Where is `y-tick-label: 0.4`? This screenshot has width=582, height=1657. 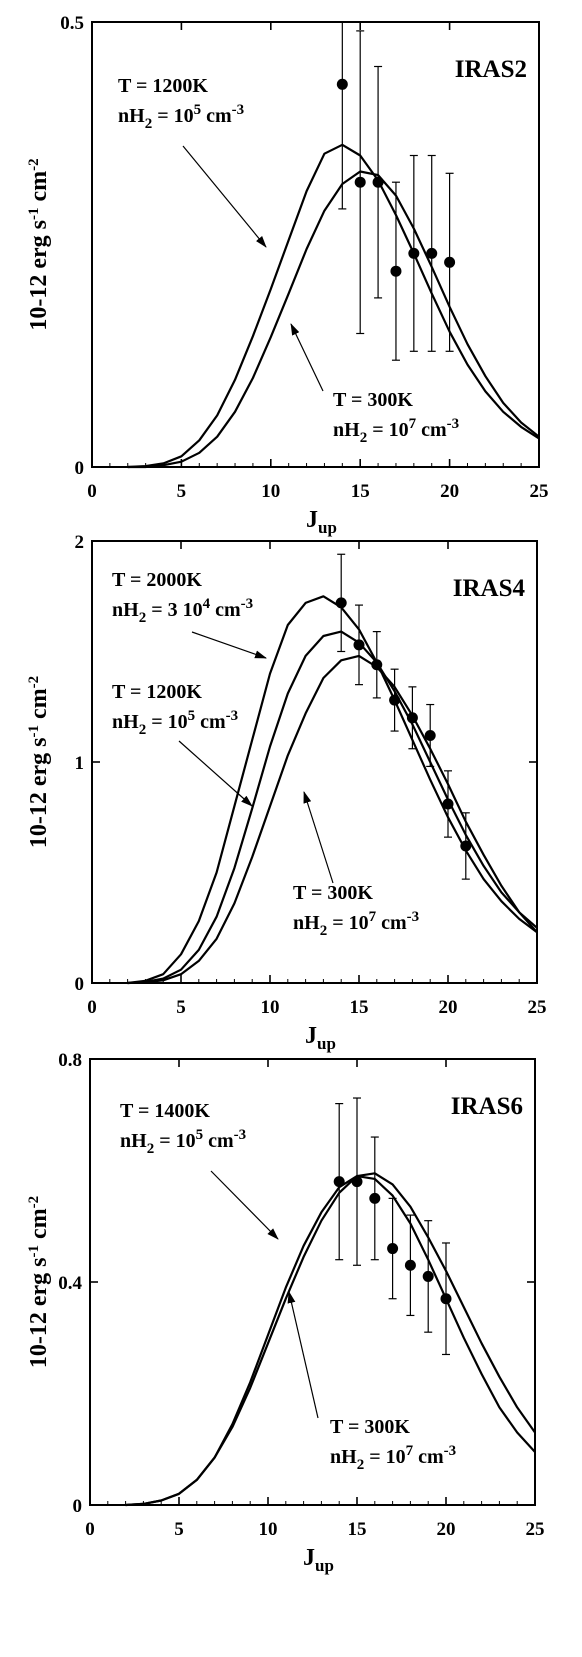 y-tick-label: 0.4 is located at coordinates (70, 1283).